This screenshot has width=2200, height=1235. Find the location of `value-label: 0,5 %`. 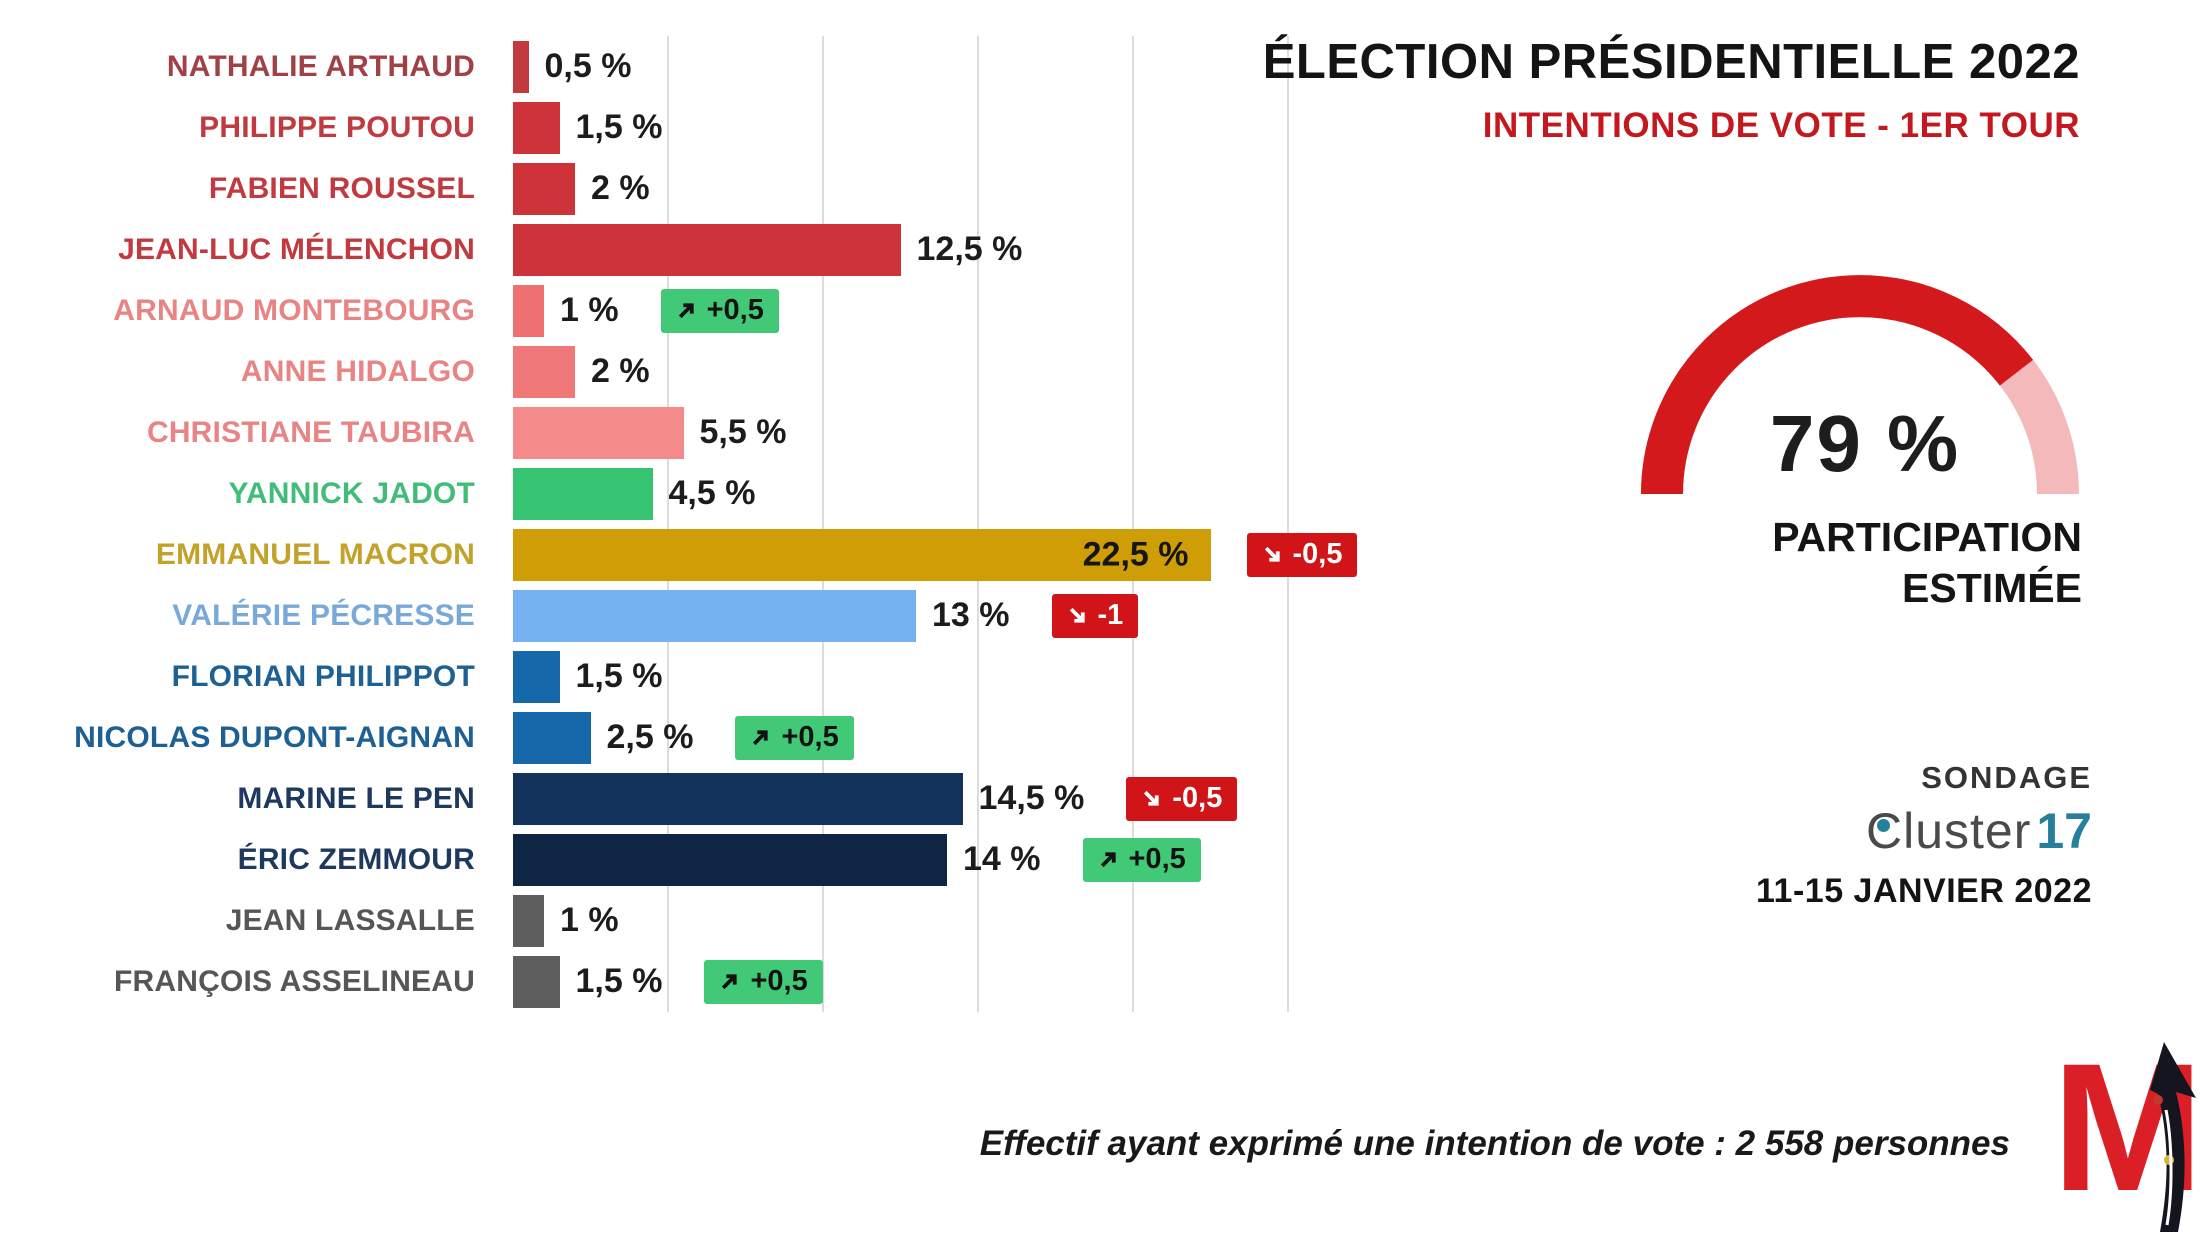

value-label: 0,5 % is located at coordinates (588, 66).